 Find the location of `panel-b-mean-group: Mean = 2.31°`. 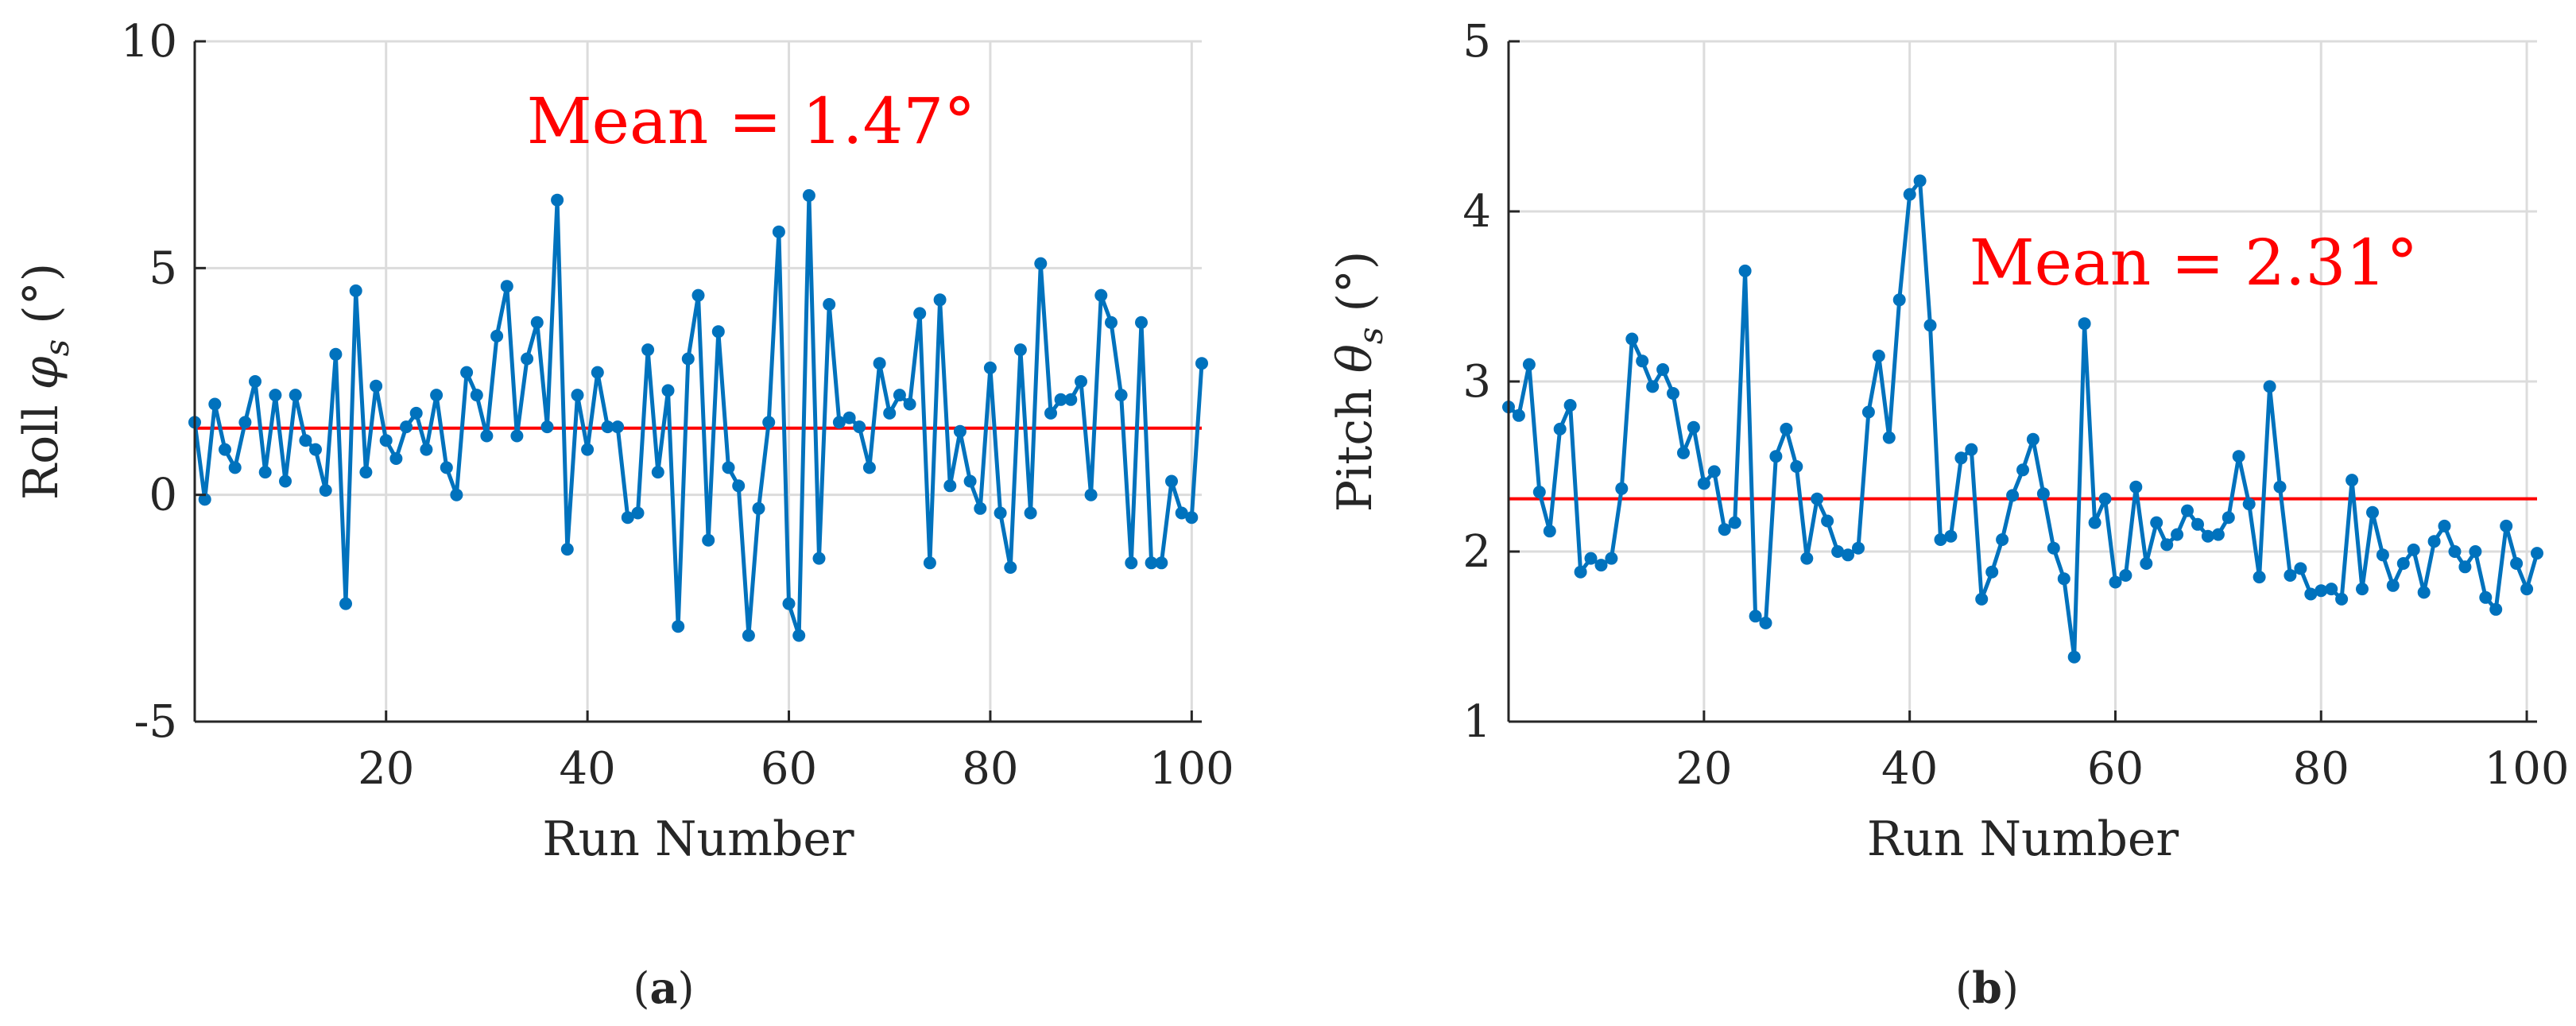

panel-b-mean-group: Mean = 2.31° is located at coordinates (2023, 363).